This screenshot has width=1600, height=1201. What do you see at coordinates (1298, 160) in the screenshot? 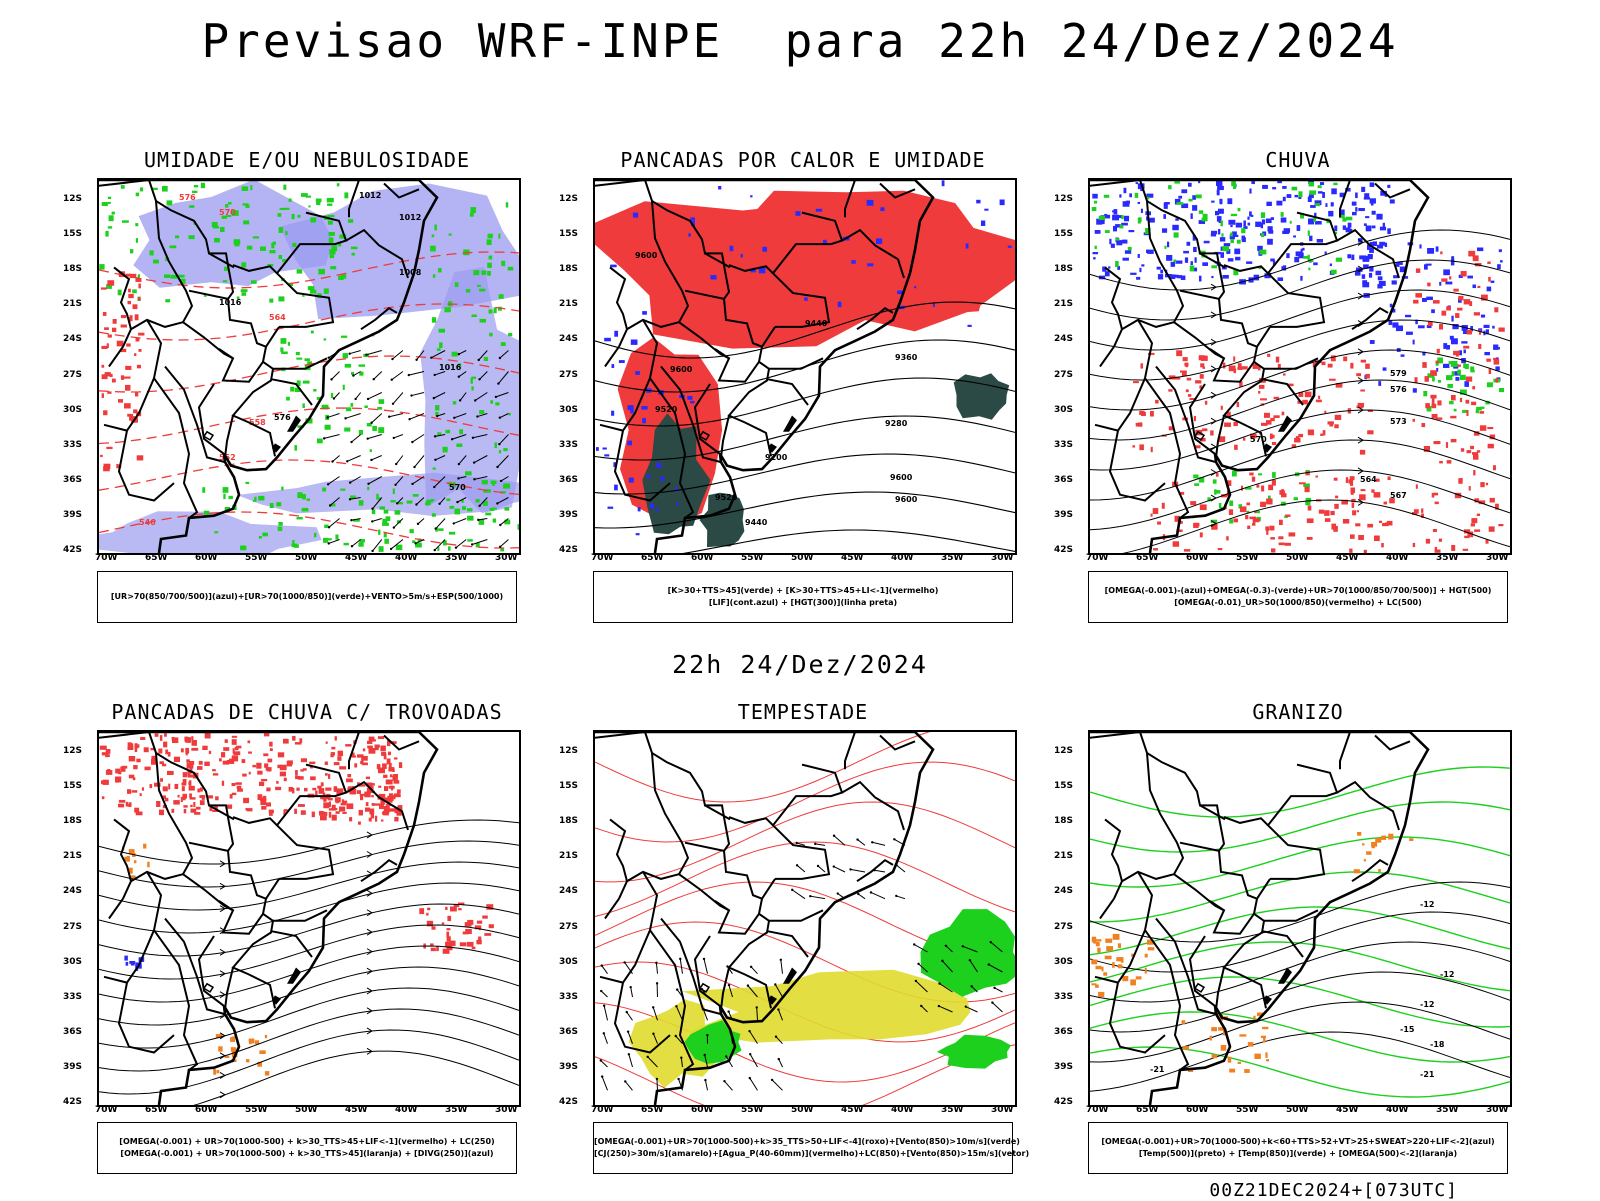
I see `chuva-panel-title: CHUVA` at bounding box center [1298, 160].